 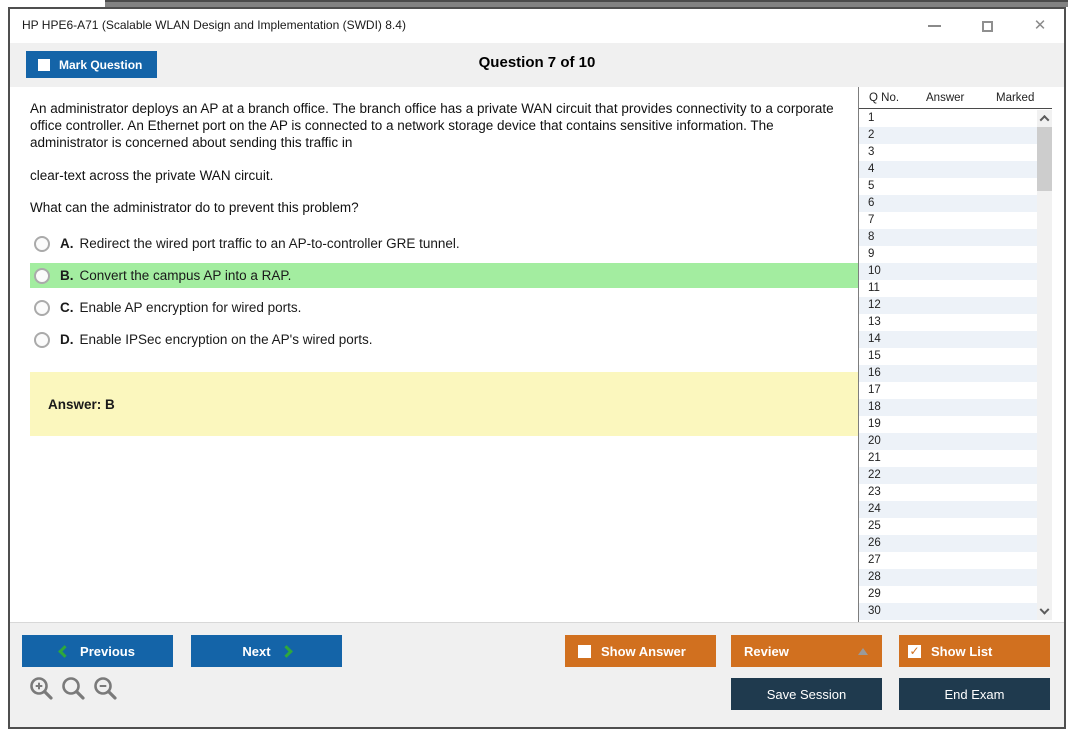 What do you see at coordinates (948, 492) in the screenshot?
I see `question-list-row: 23` at bounding box center [948, 492].